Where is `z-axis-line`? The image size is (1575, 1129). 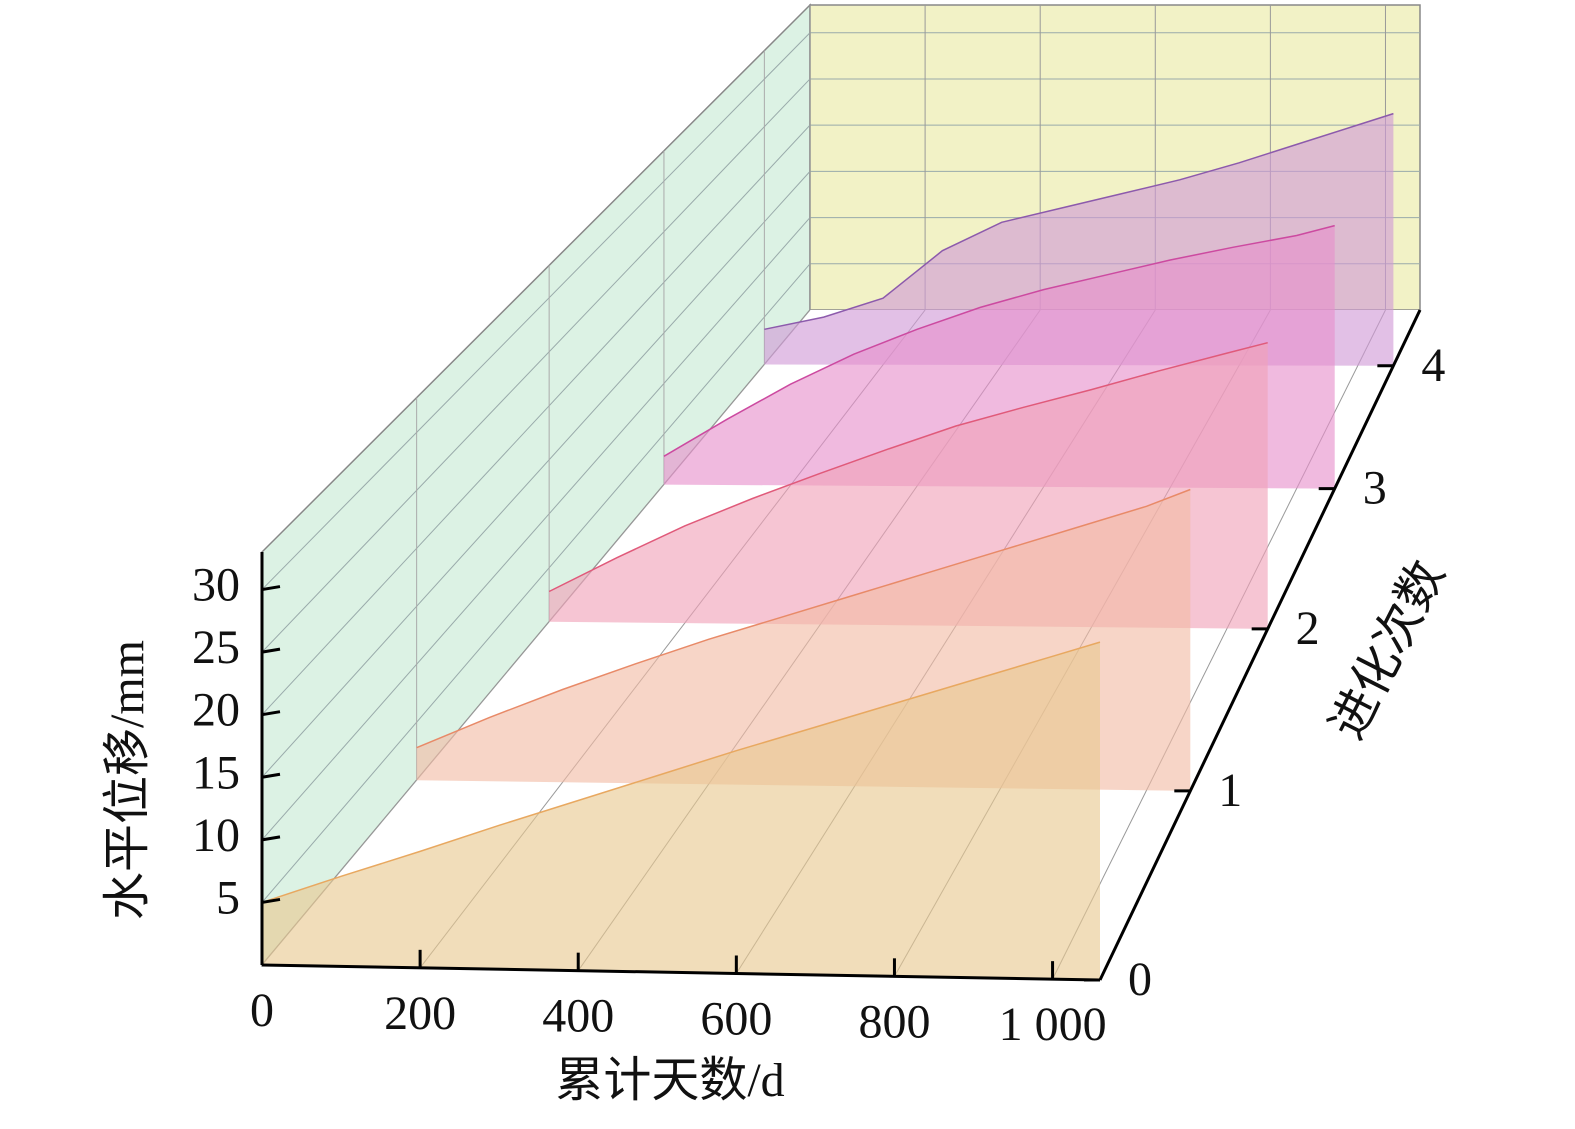
z-axis-line is located at coordinates (1260, 645).